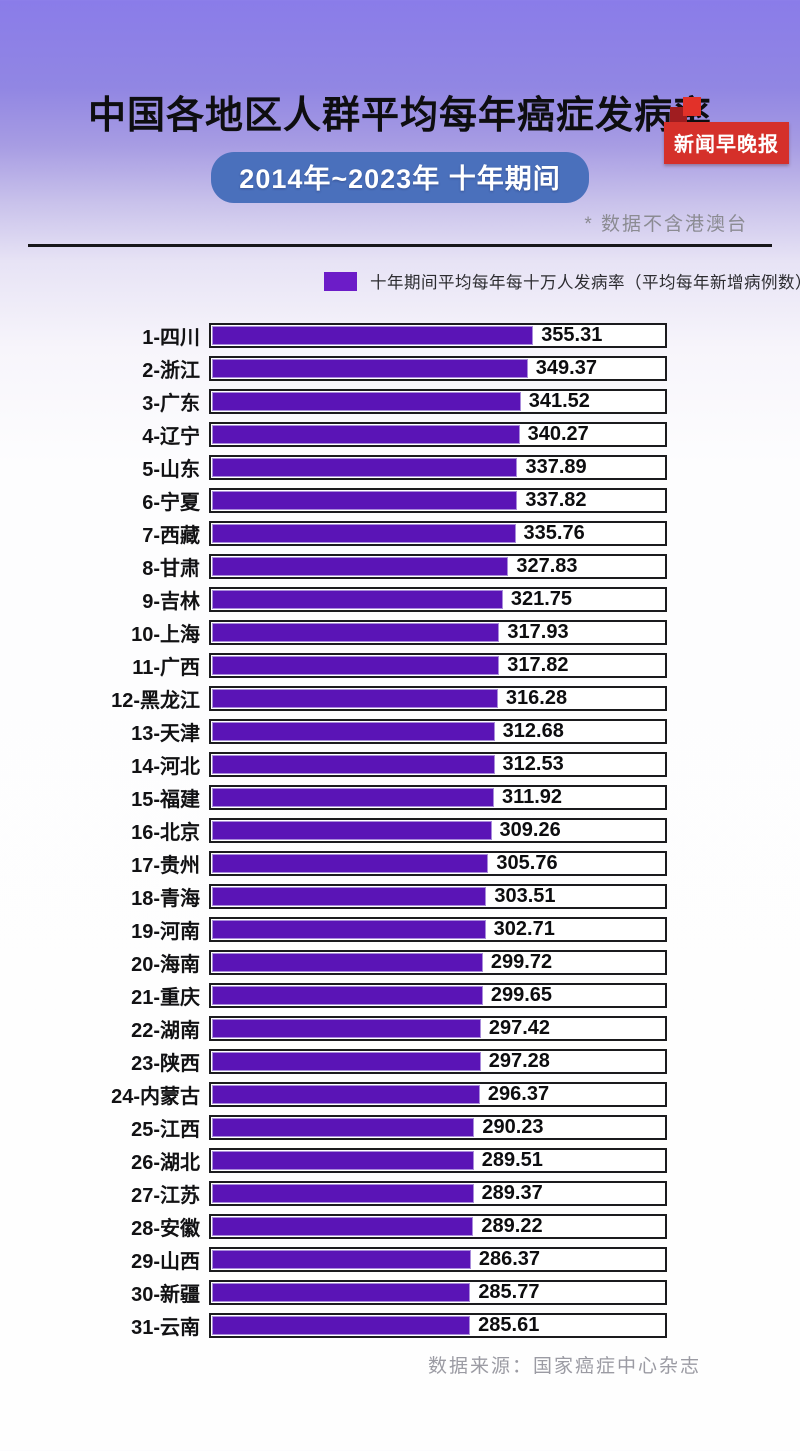  What do you see at coordinates (519, 1061) in the screenshot?
I see `bar-value: 297.28` at bounding box center [519, 1061].